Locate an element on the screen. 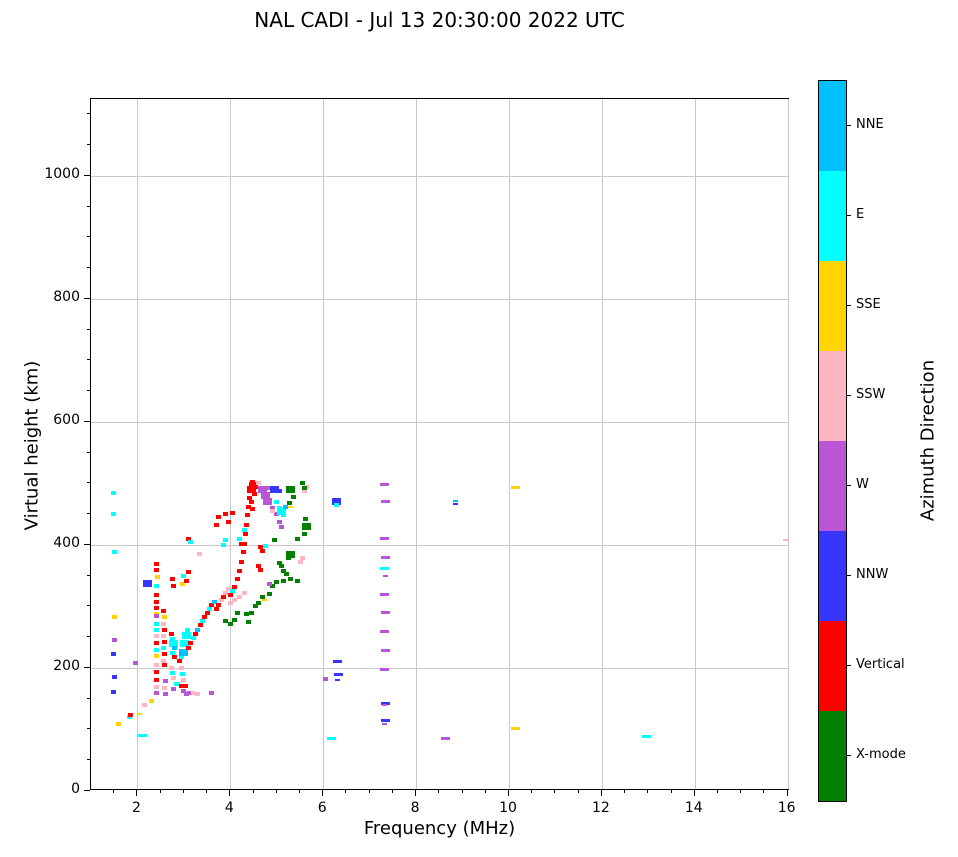 Image resolution: width=958 pixels, height=857 pixels. grid-line-vertical is located at coordinates (602, 444).